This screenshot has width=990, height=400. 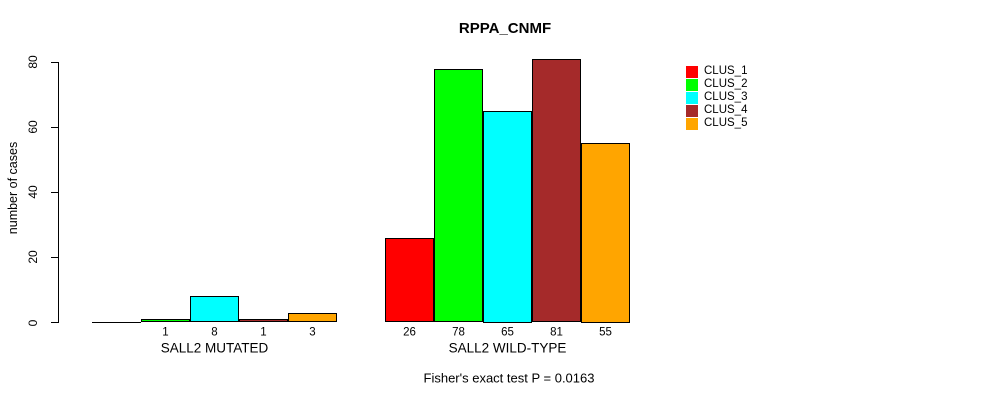 I want to click on legend-item-clus-1: CLUS_1, so click(x=716, y=71).